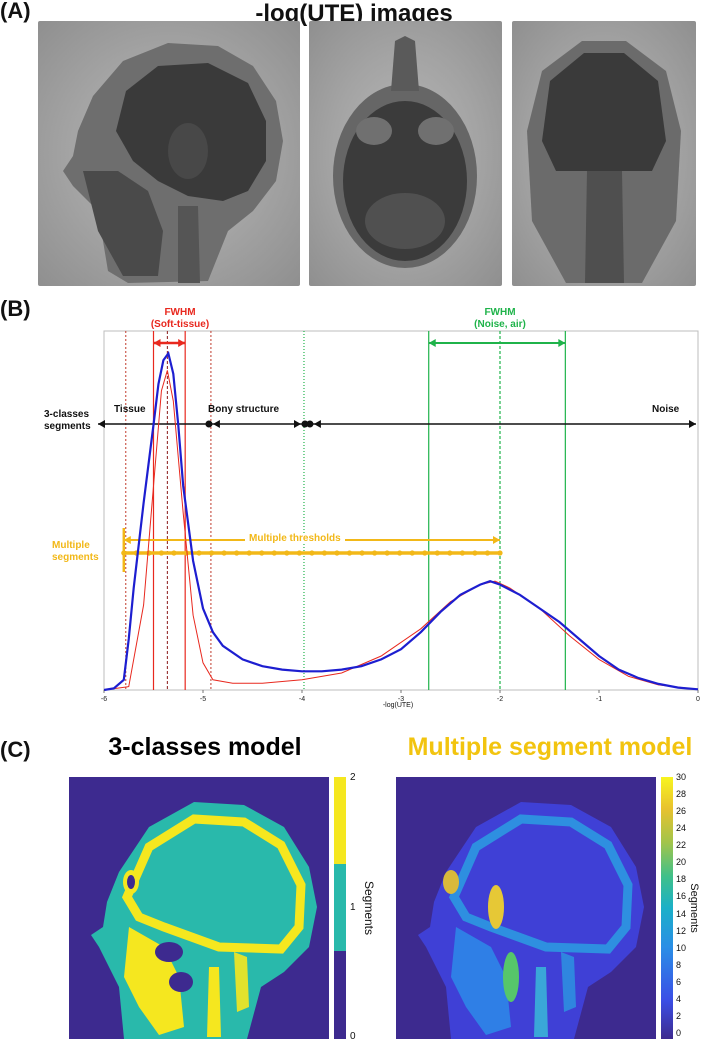 The width and height of the screenshot is (708, 1043). Describe the element at coordinates (679, 964) in the screenshot. I see `multi-segment-tick-8: 8` at that location.